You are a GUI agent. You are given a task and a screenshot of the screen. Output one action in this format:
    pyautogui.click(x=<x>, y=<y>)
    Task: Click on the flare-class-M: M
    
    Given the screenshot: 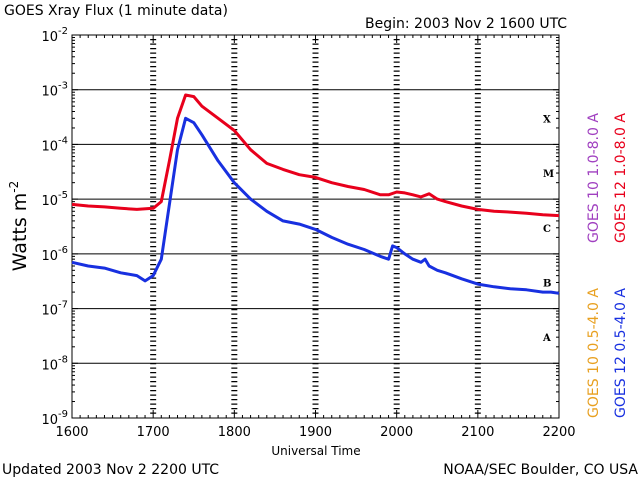 What is the action you would take?
    pyautogui.click(x=548, y=174)
    